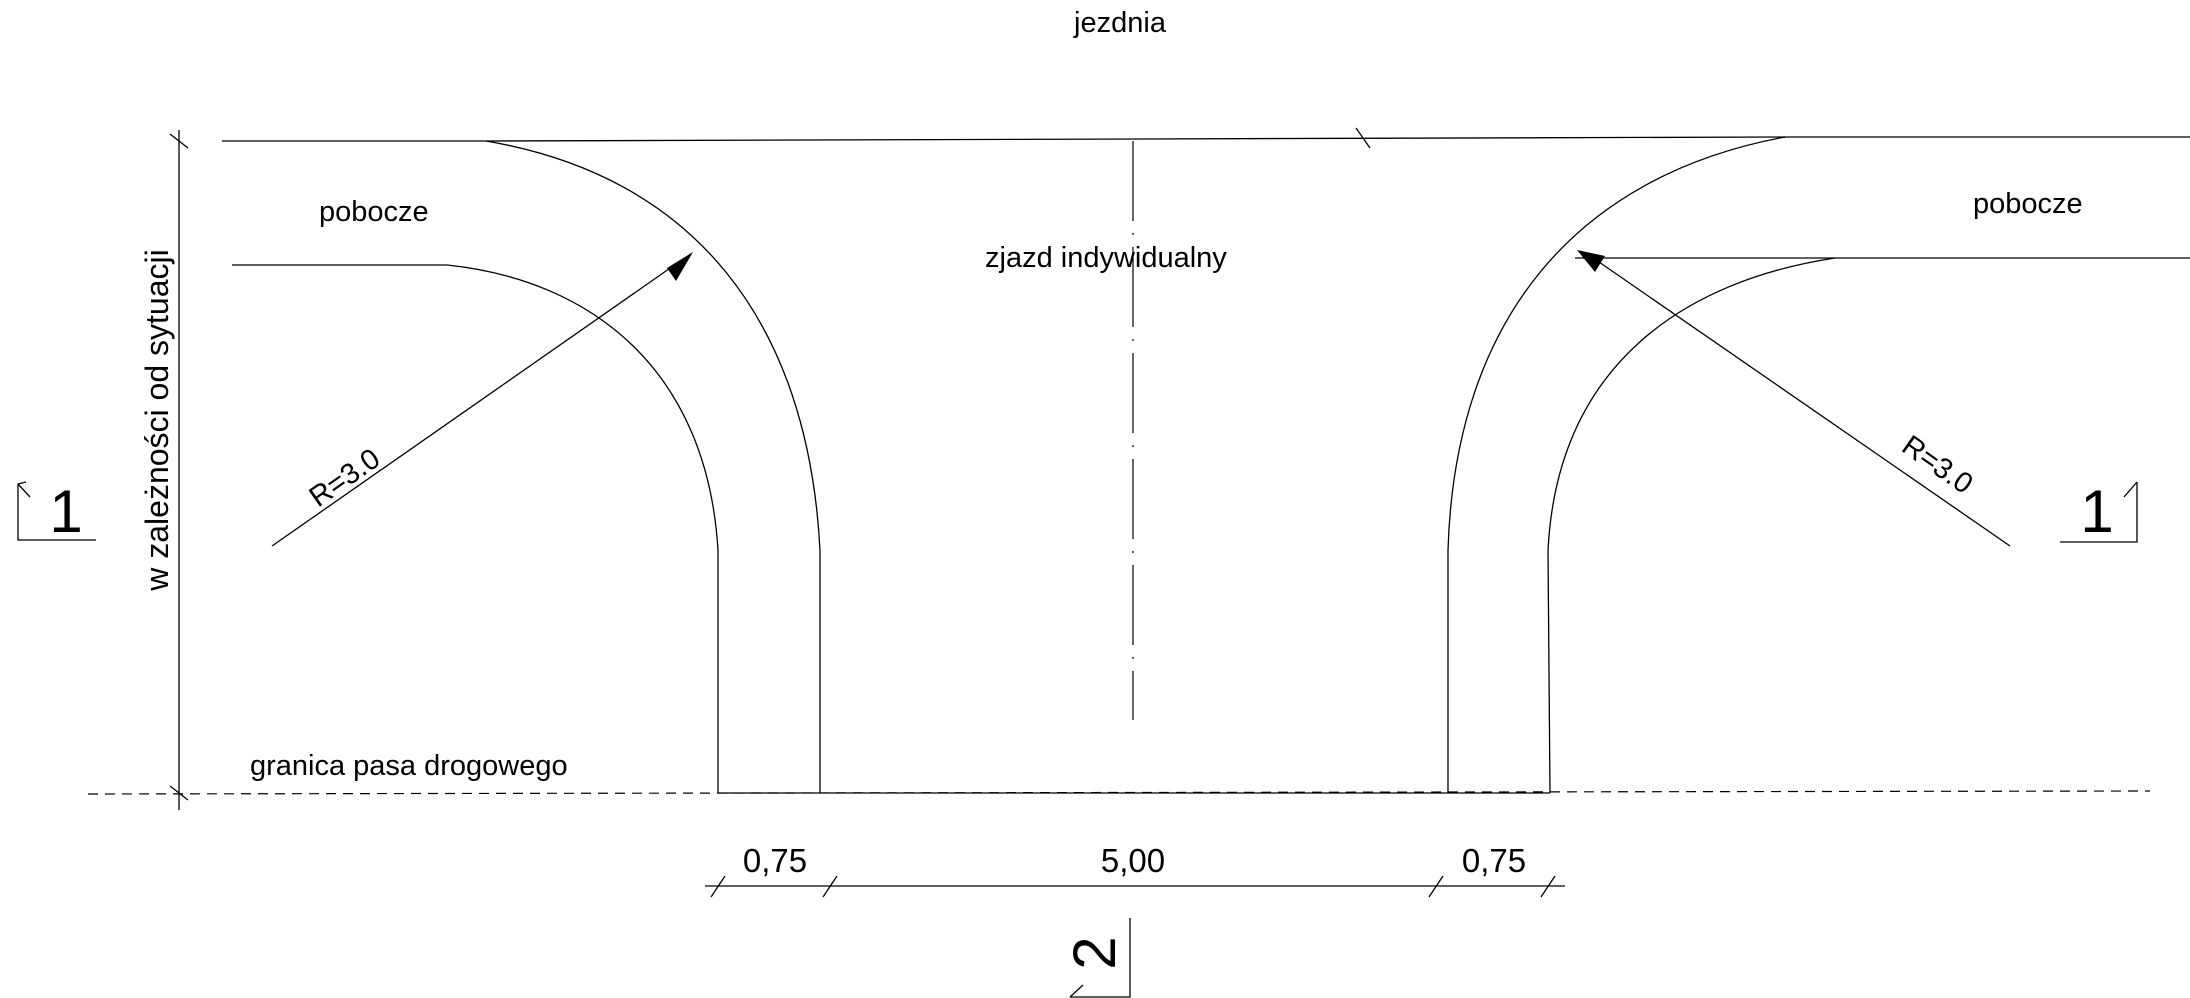  I want to click on radius-arrow-left, so click(680, 266).